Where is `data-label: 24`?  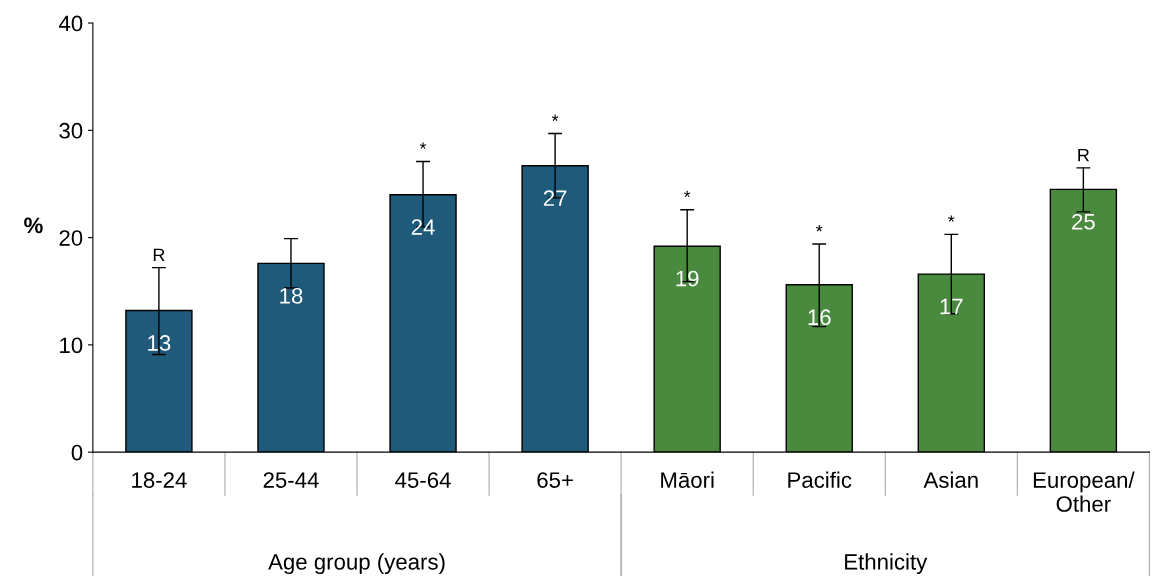 data-label: 24 is located at coordinates (423, 227).